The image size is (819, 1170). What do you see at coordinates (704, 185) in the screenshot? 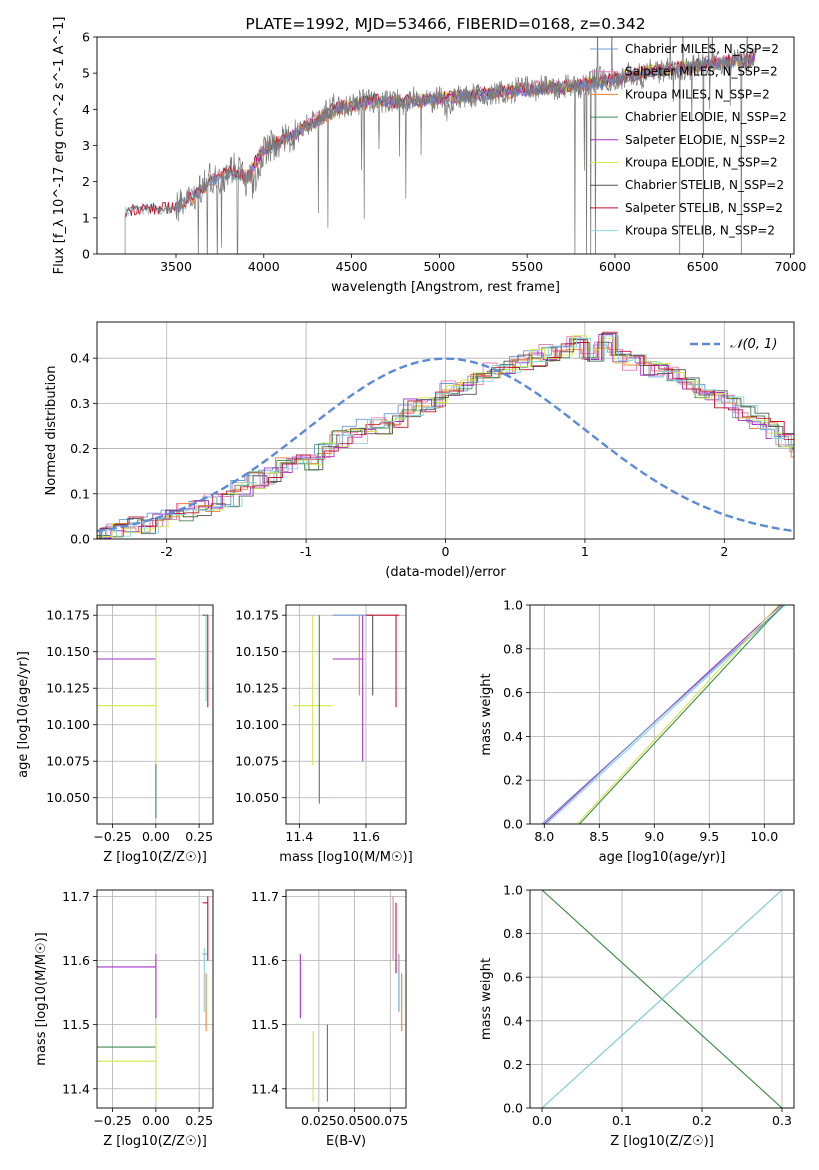
I see `legend-label-chabrier_stelib: Chabrier STELIB, N_SSP=2` at bounding box center [704, 185].